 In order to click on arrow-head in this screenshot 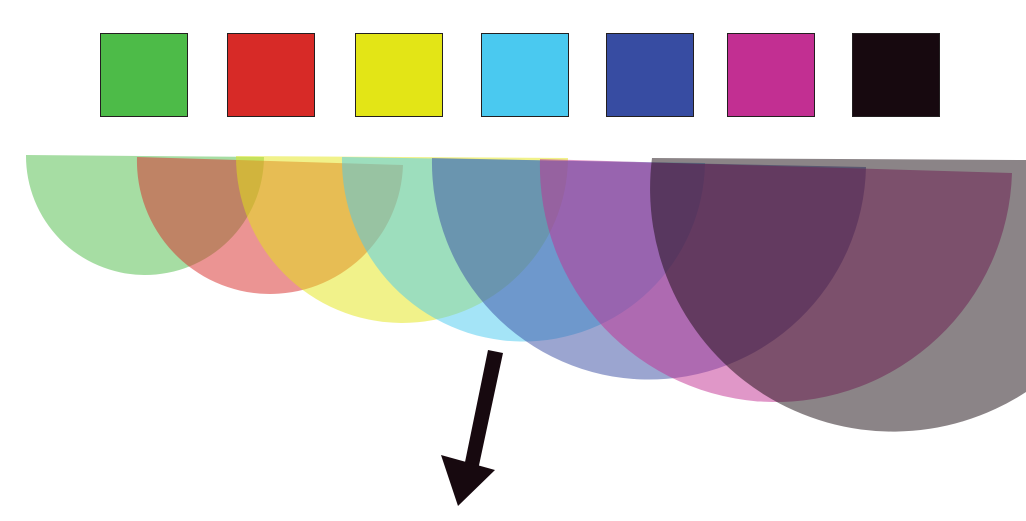, I will do `click(468, 480)`.